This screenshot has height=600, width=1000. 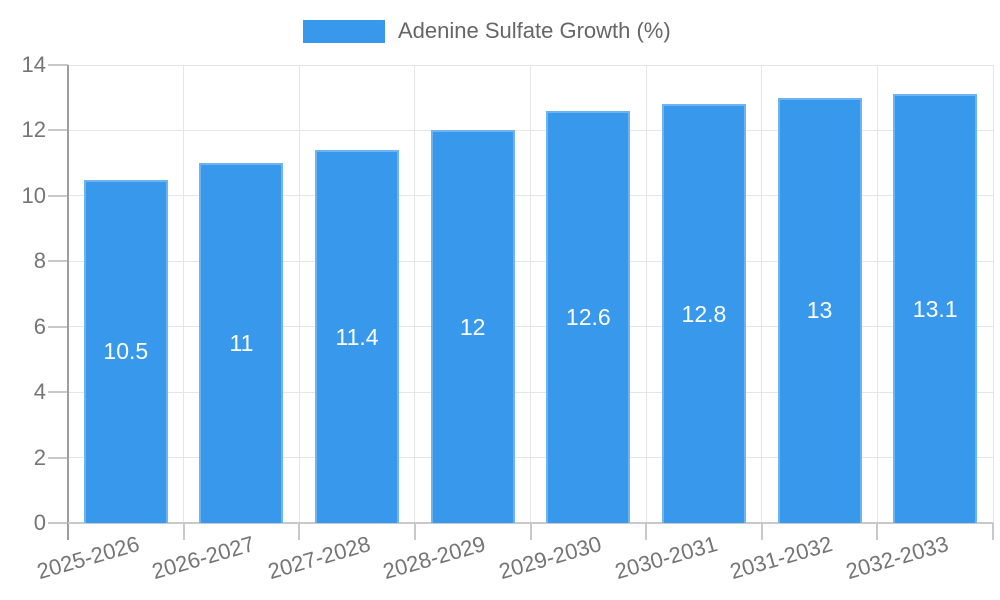 I want to click on bar-value-label: 12.8, so click(x=704, y=313).